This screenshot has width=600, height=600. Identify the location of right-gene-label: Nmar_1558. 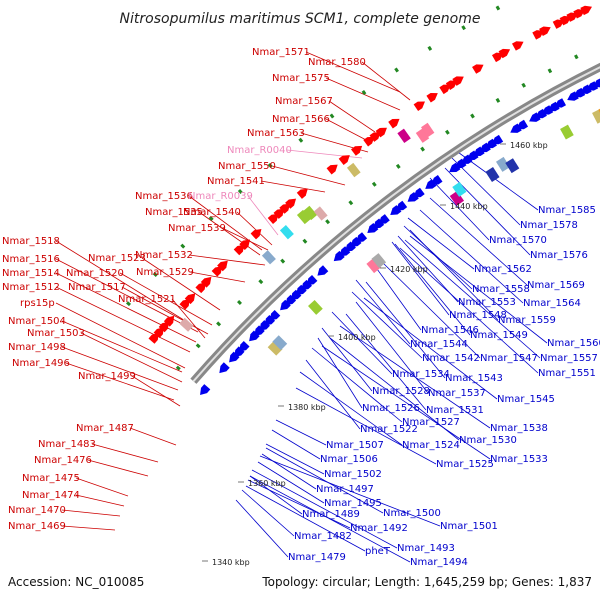
(501, 289).